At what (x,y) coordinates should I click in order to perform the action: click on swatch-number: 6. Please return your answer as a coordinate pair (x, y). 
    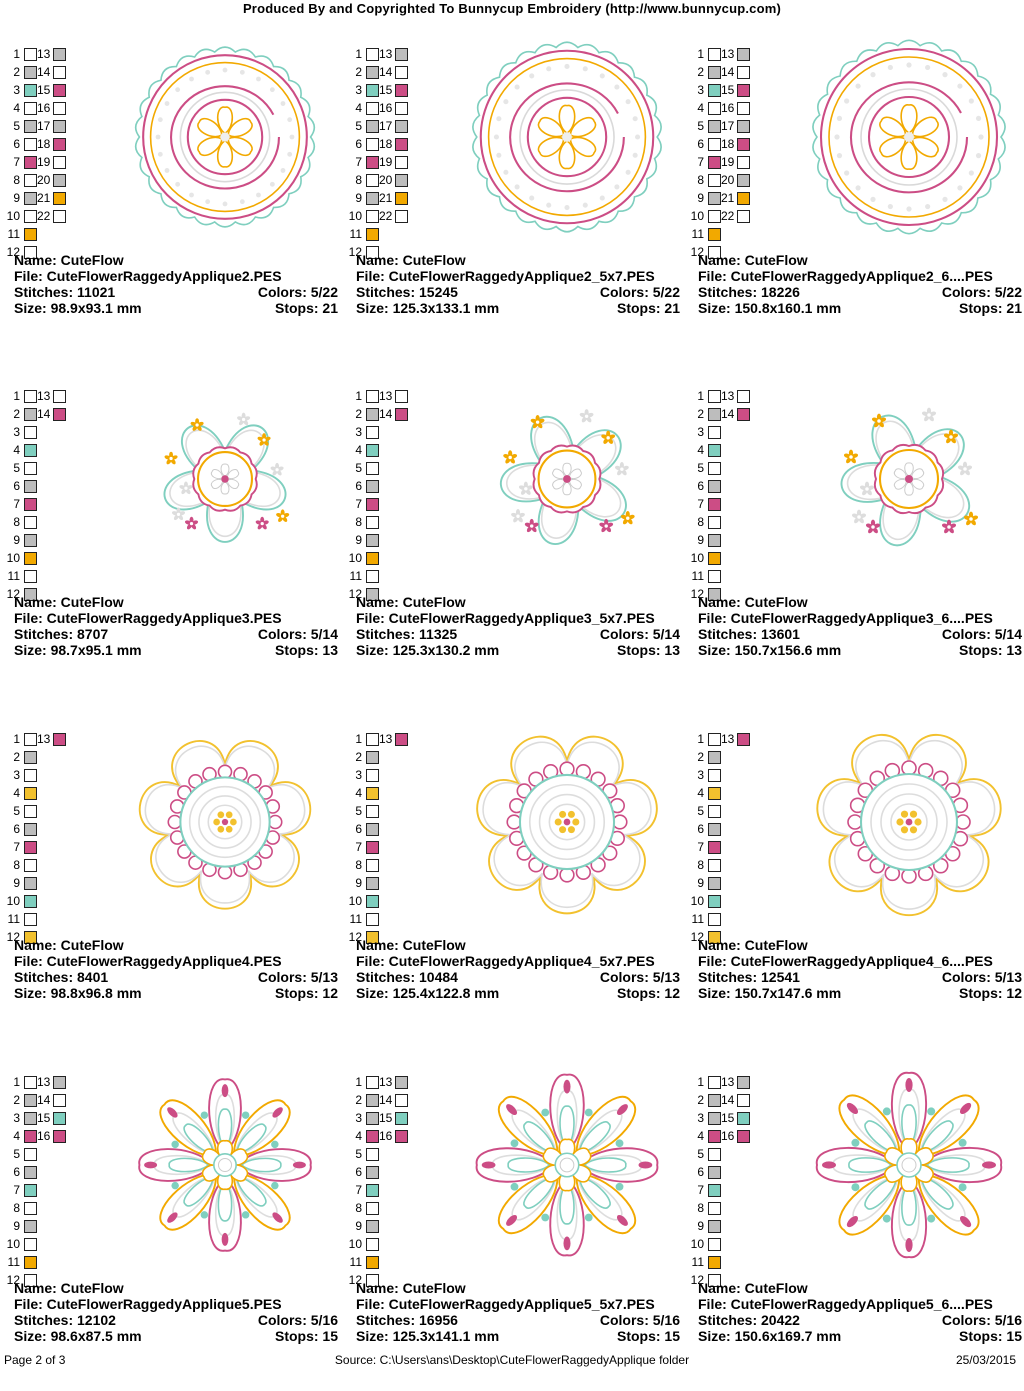
    Looking at the image, I should click on (358, 1172).